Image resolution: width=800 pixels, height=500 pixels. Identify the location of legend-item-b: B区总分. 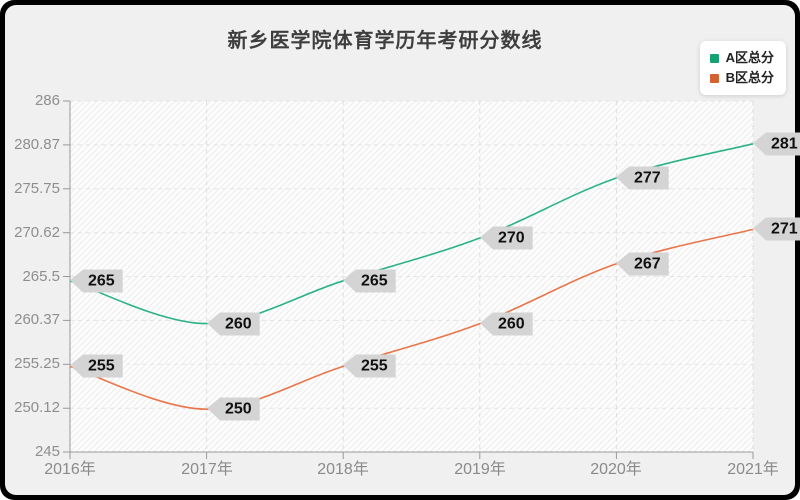
(741, 78).